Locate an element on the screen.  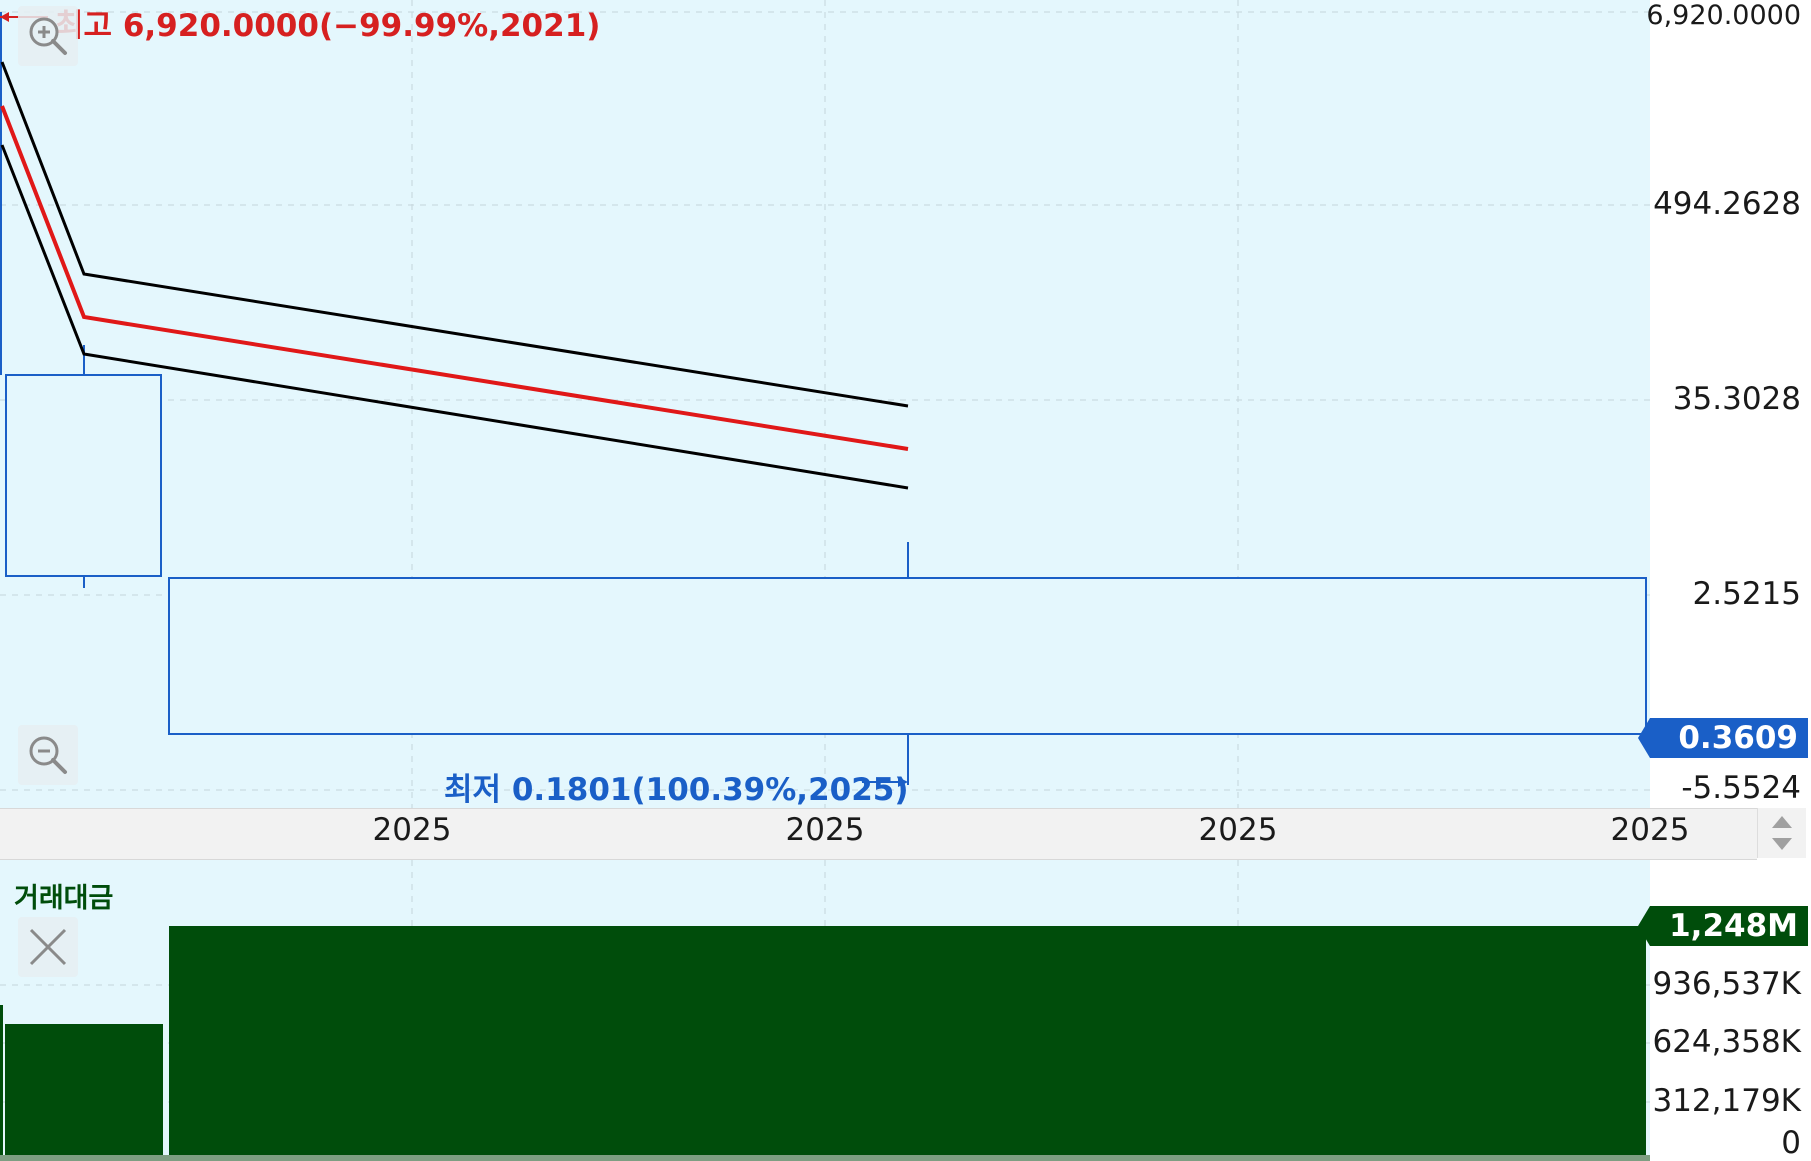
current-price-badge: 0.3609 is located at coordinates (1723, 738).